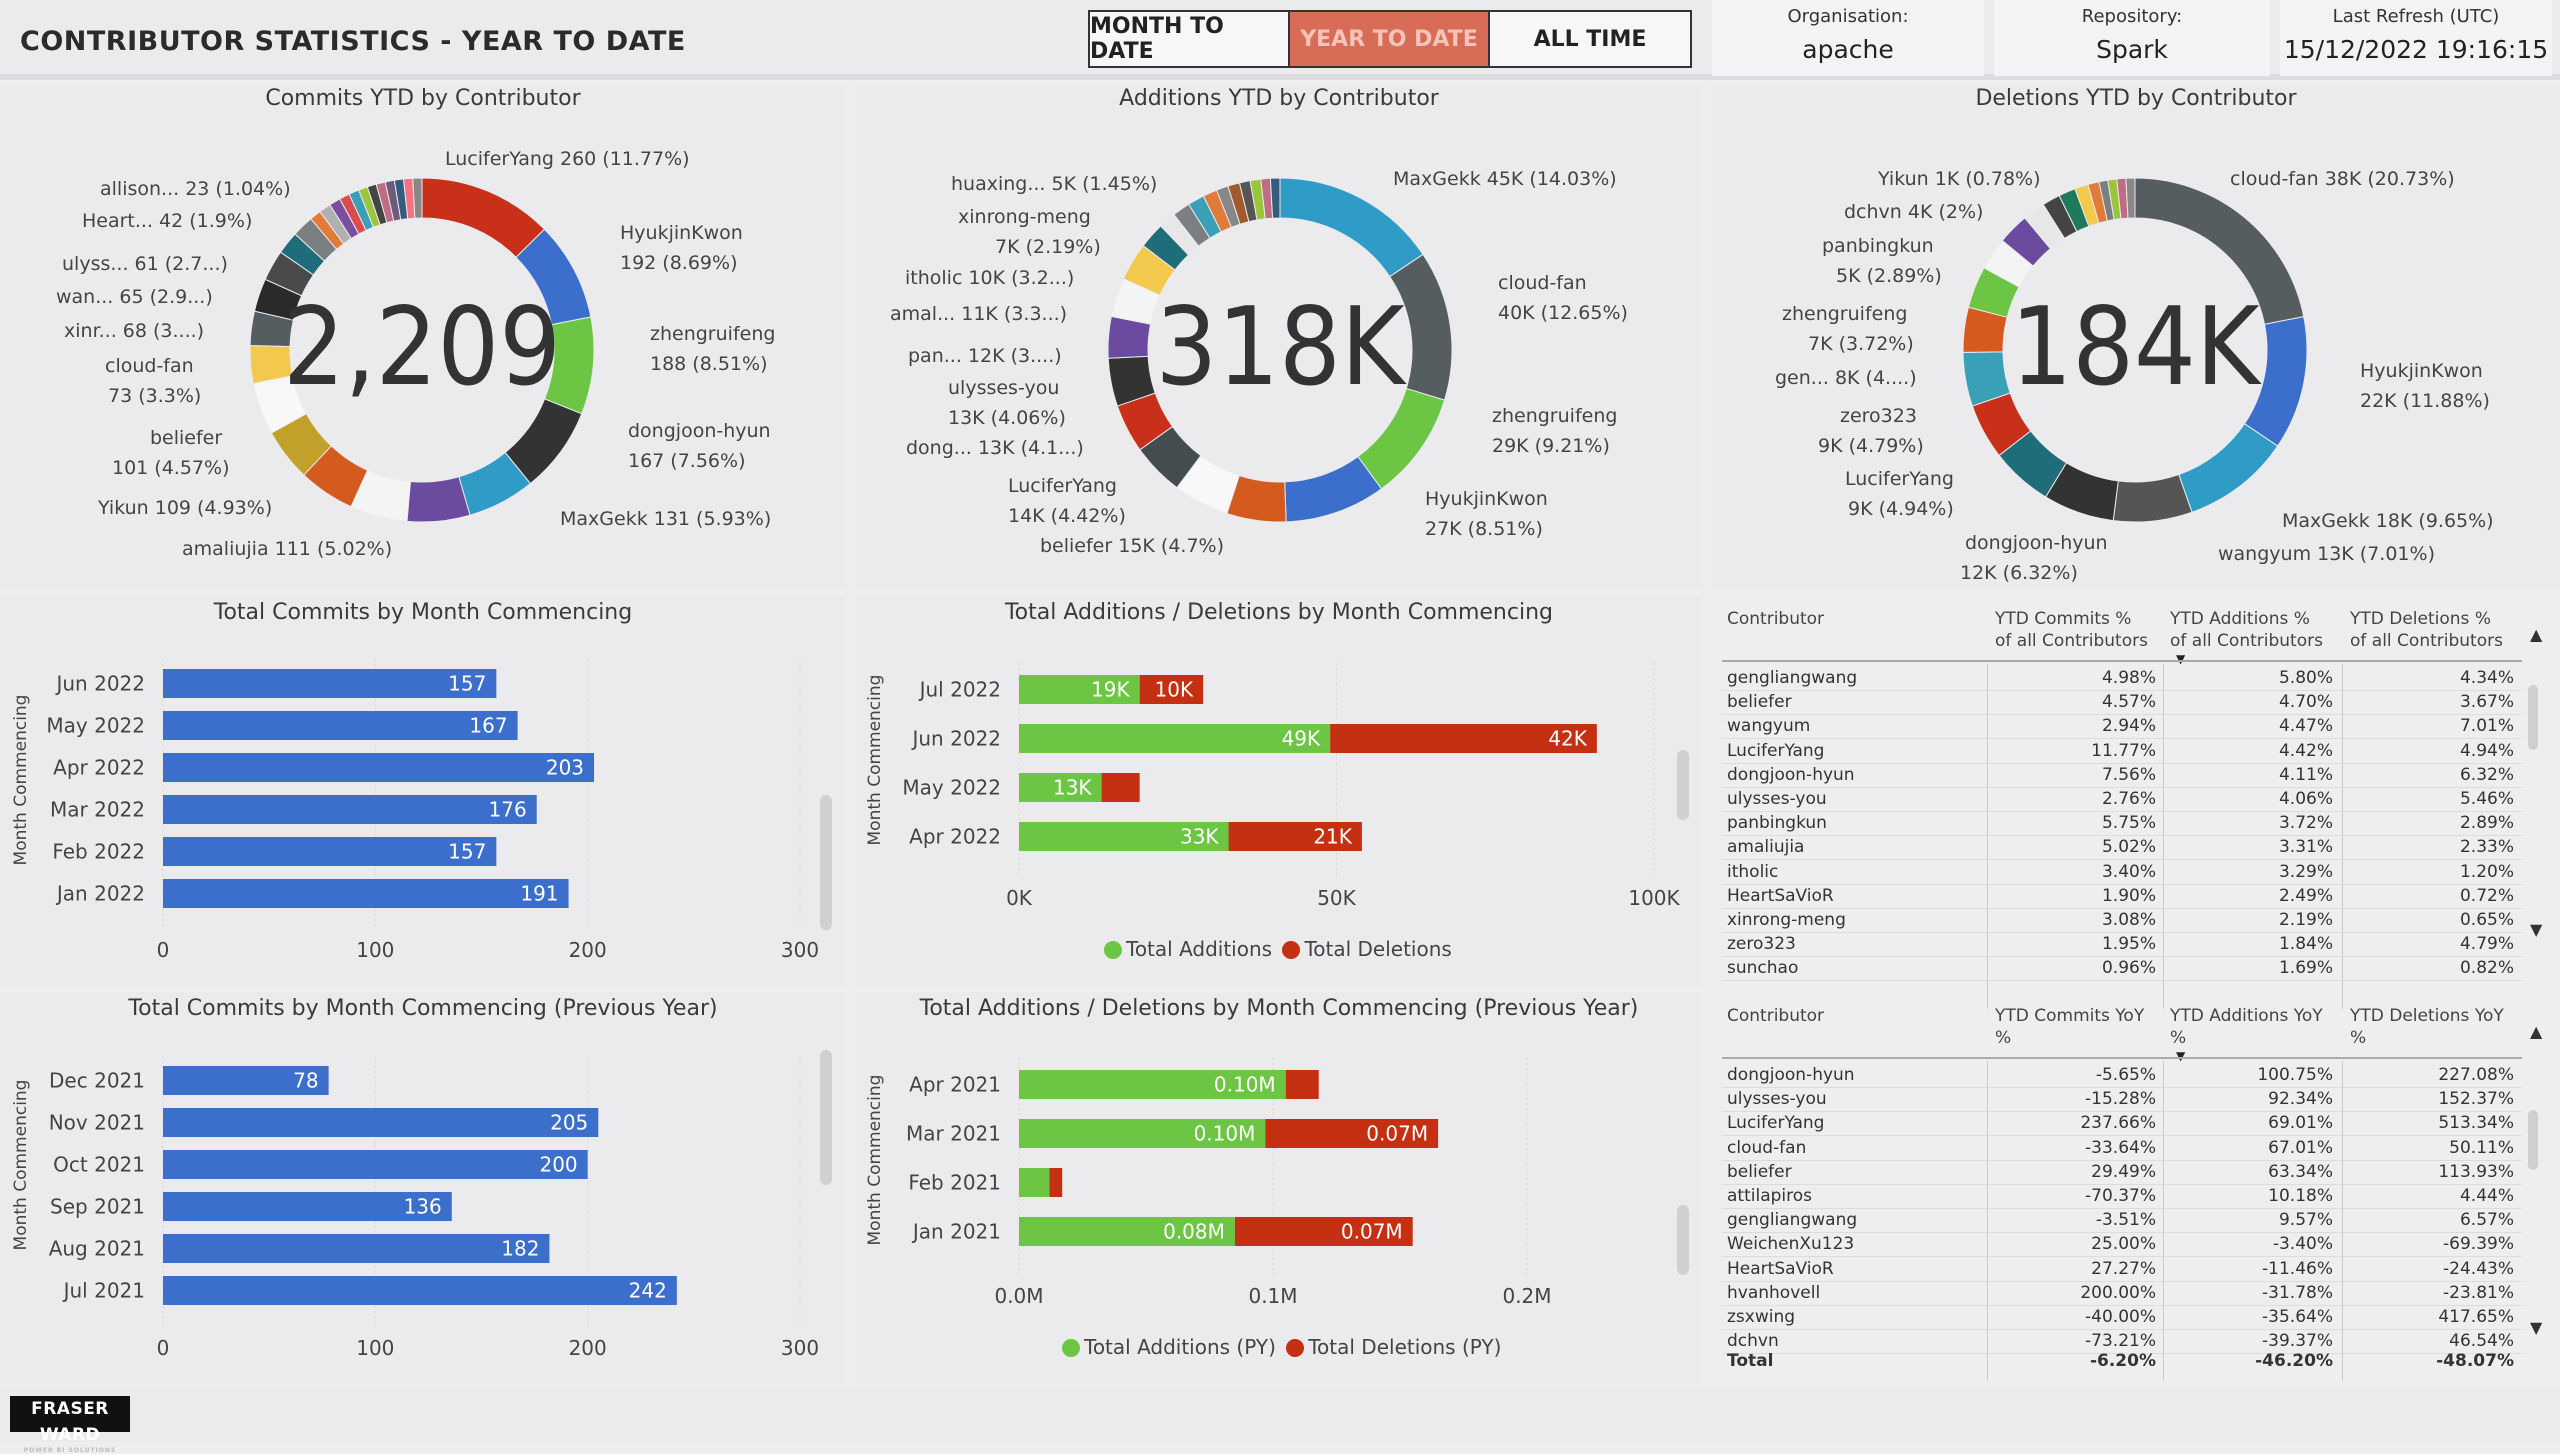 The image size is (2560, 1454). Describe the element at coordinates (2125, 1220) in the screenshot. I see `yoy-table-value-cell: -3.51%` at that location.